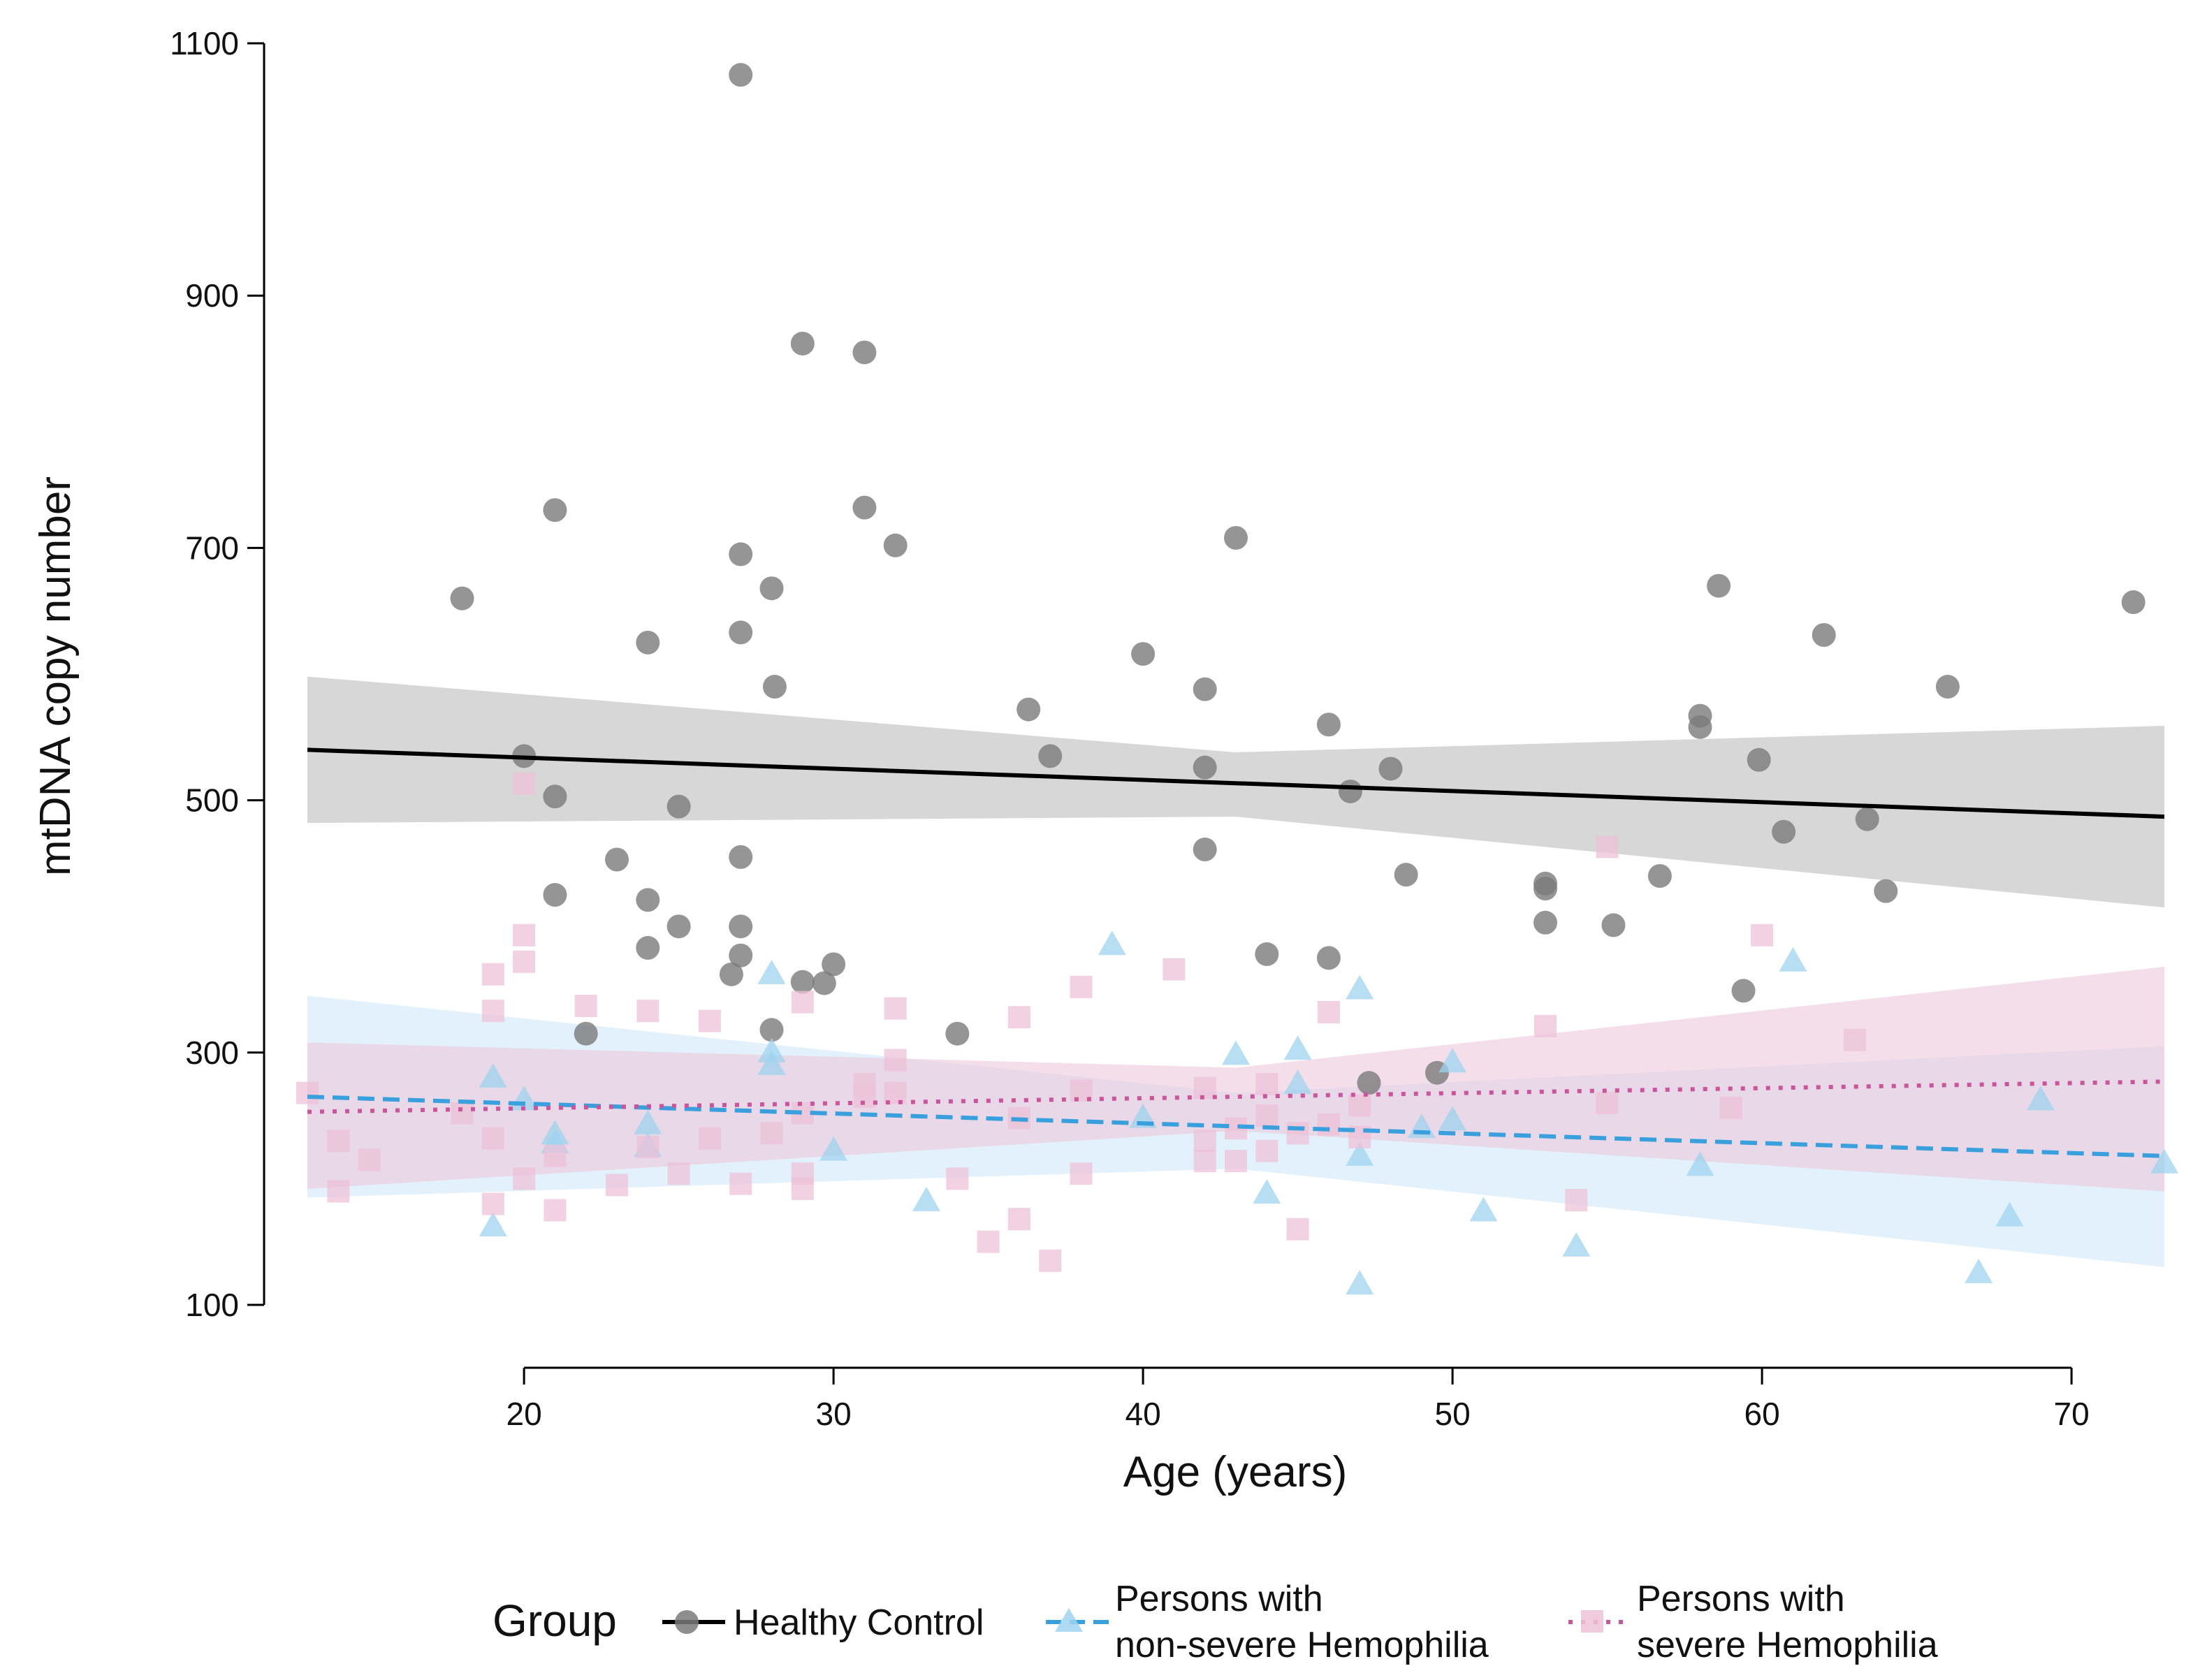  Describe the element at coordinates (1762, 1414) in the screenshot. I see `x-tick-label: 60` at that location.